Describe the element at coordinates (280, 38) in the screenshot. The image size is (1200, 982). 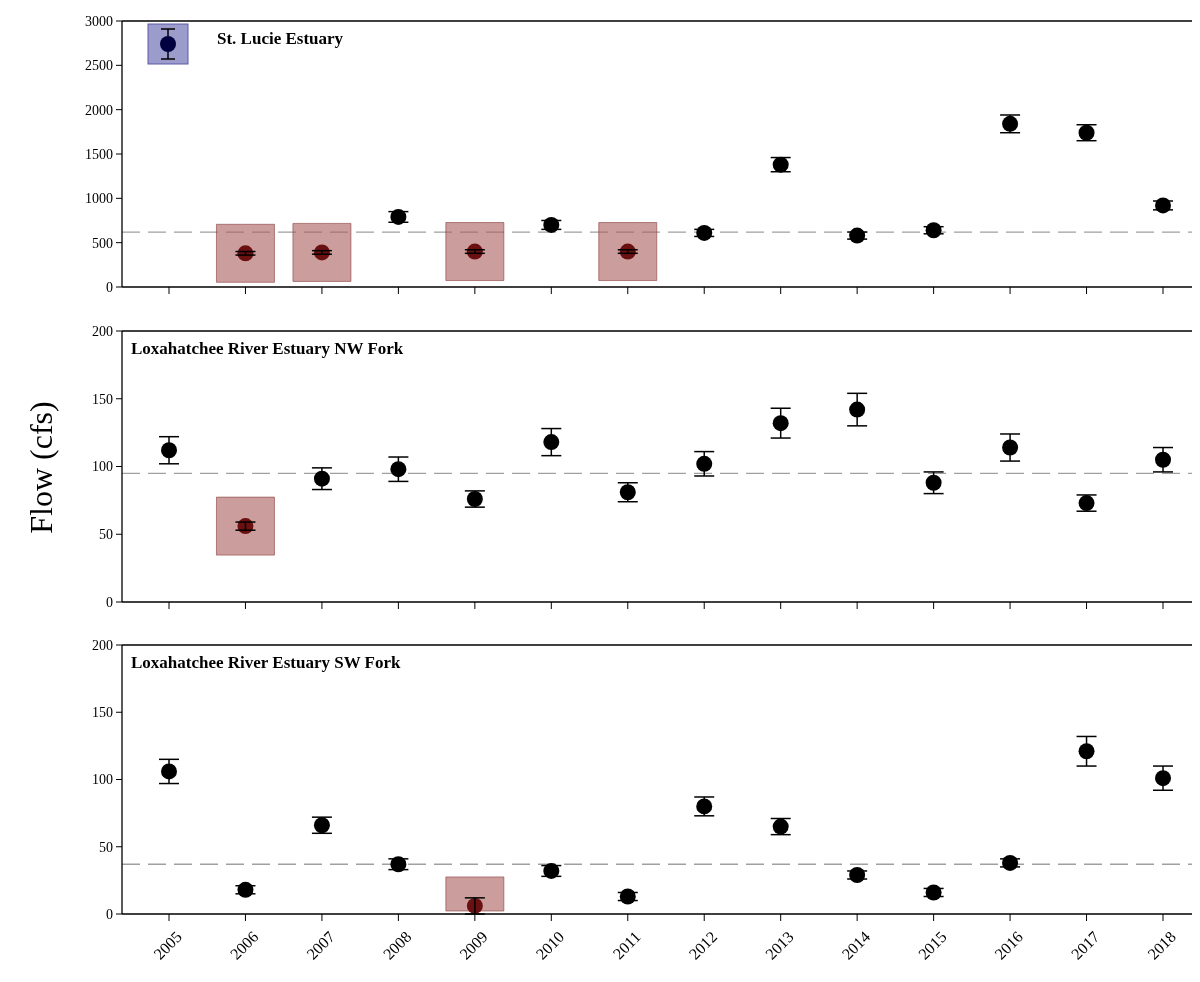
I see `text: St. Lucie Estuary` at that location.